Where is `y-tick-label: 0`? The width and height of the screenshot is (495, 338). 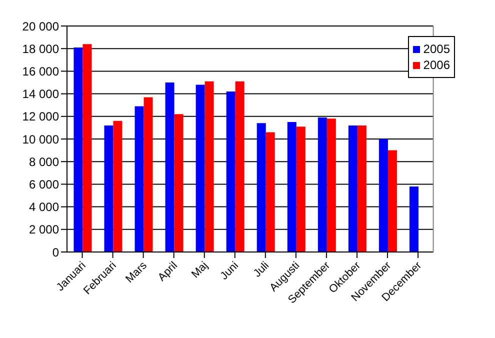 y-tick-label: 0 is located at coordinates (56, 252).